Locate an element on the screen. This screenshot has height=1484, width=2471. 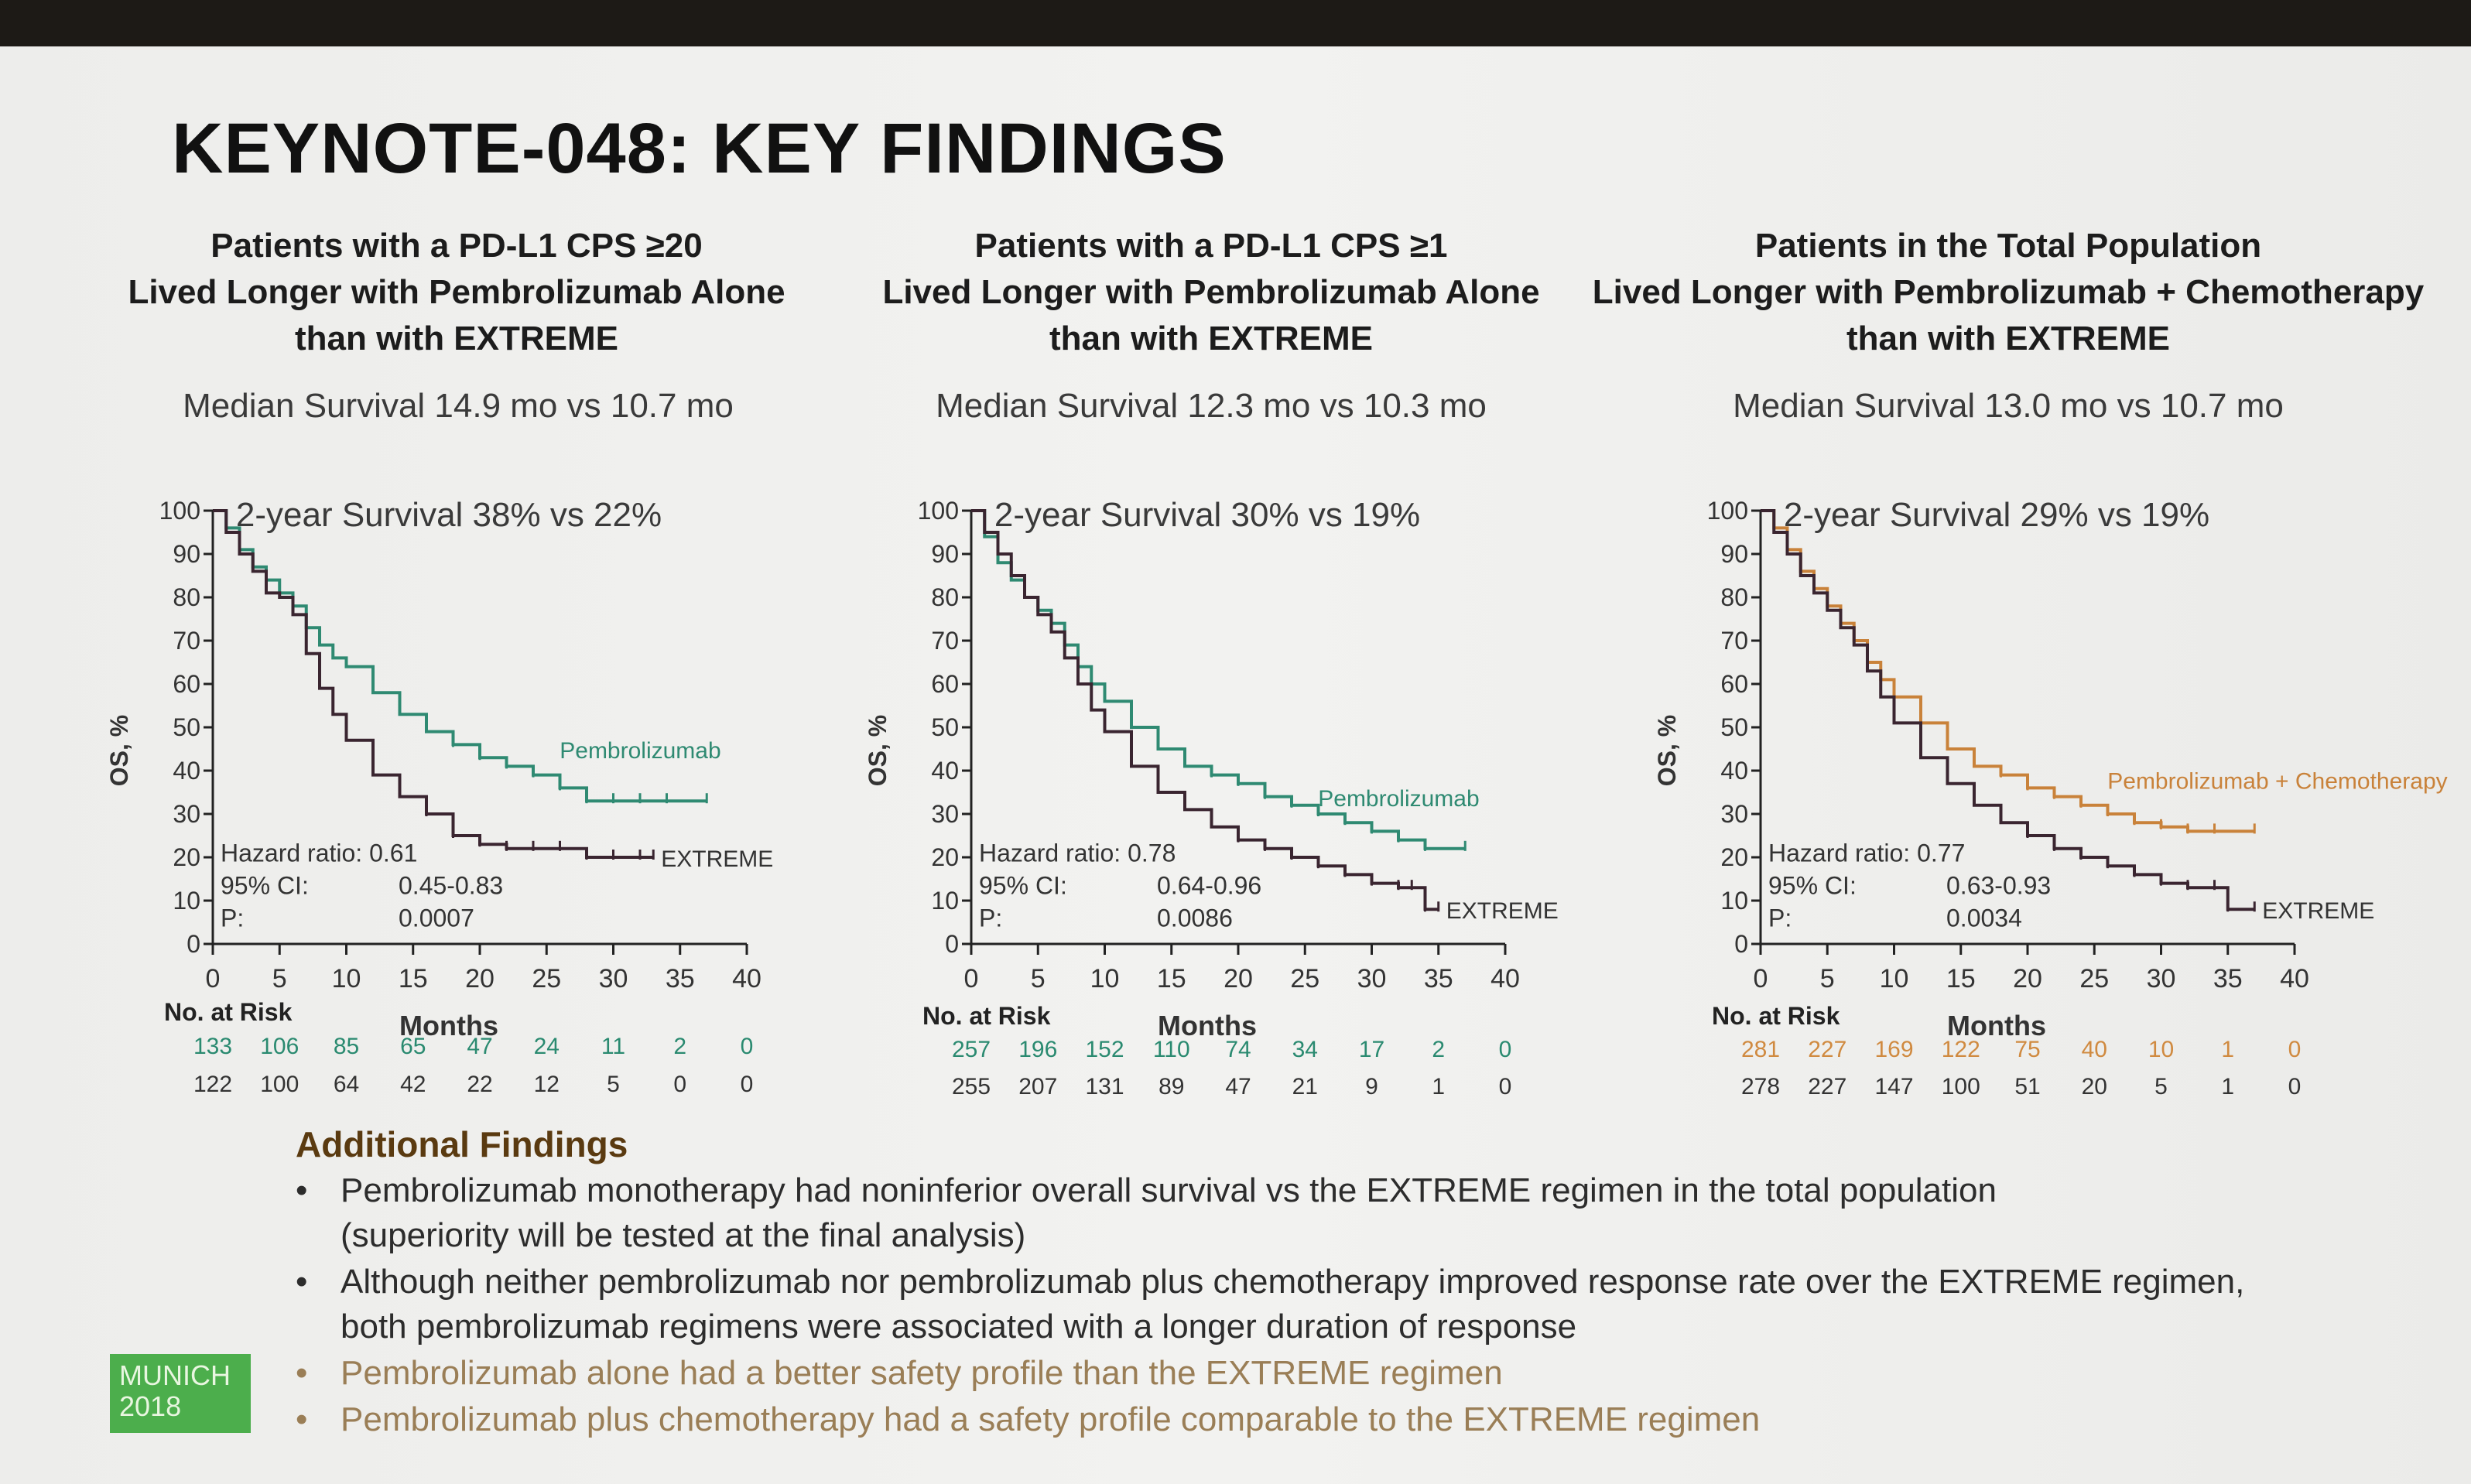
panel-1-risk-label: No. at Risk is located at coordinates (228, 1012).